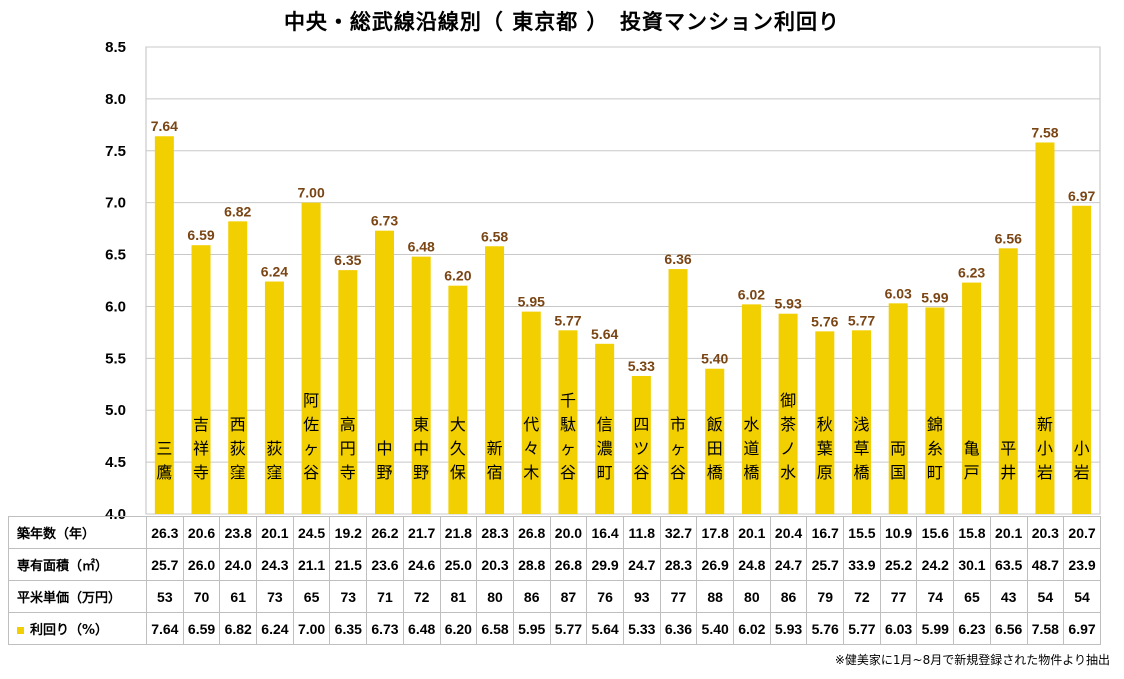  I want to click on value-label: 6.82, so click(237, 211).